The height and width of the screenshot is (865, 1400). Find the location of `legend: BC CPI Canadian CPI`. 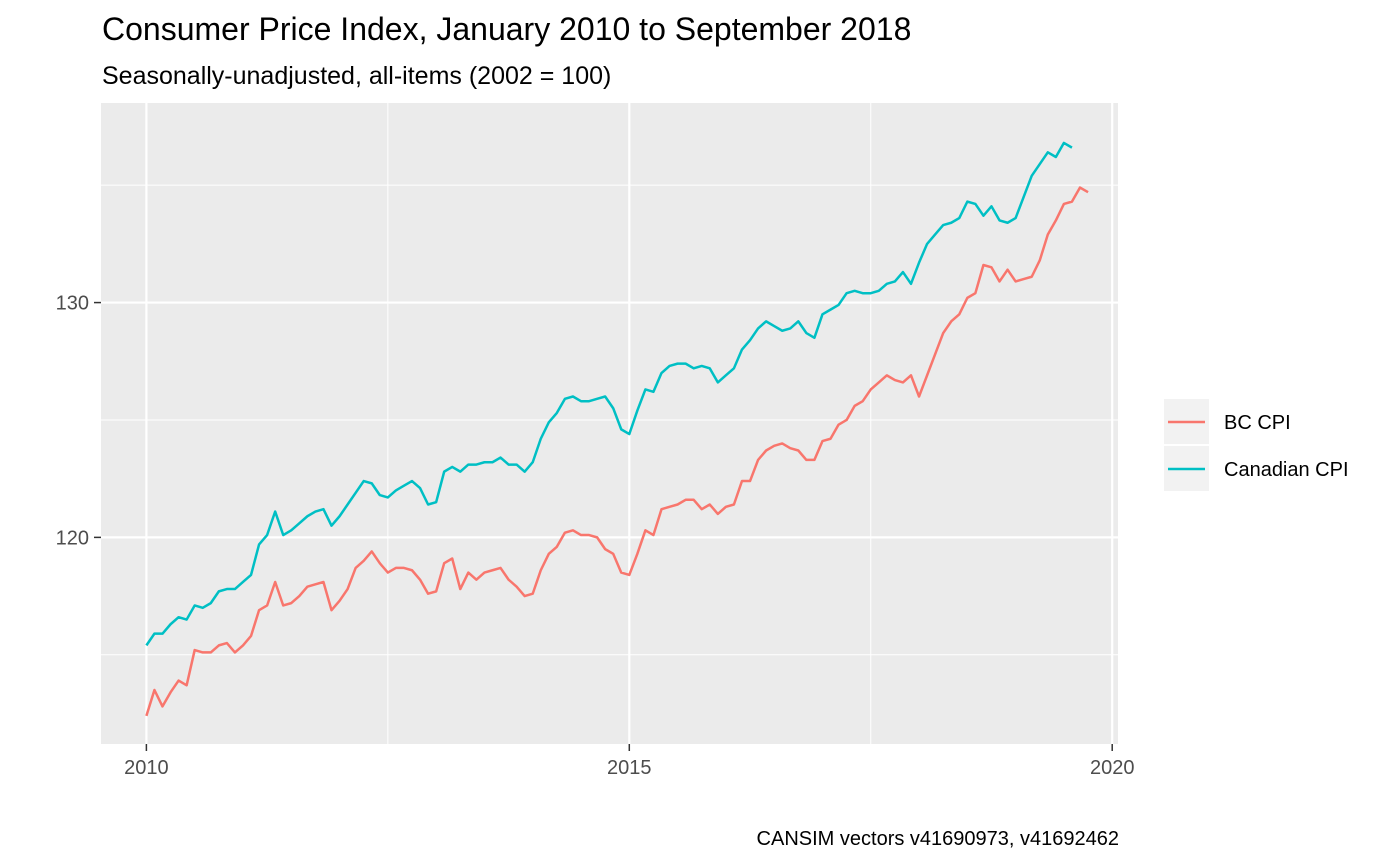

legend: BC CPI Canadian CPI is located at coordinates (1256, 445).